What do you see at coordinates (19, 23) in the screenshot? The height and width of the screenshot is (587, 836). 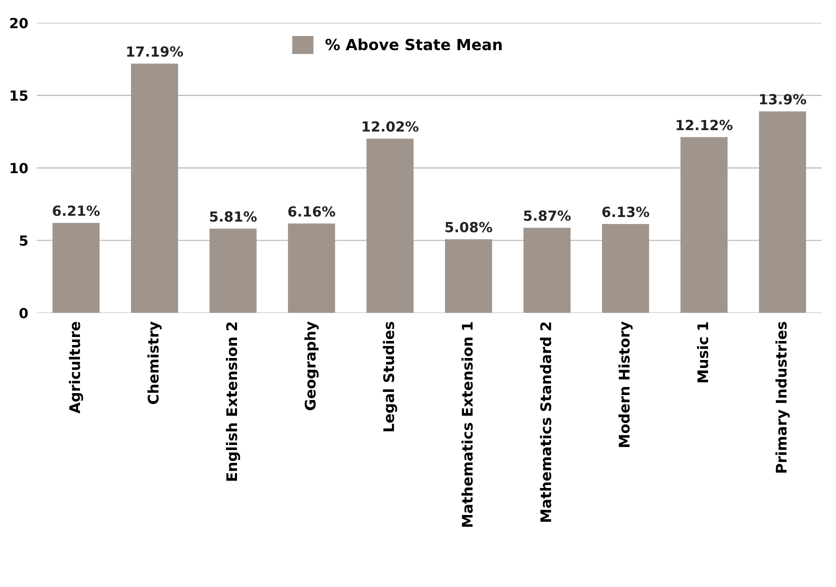 I see `y-tick-label: 20` at bounding box center [19, 23].